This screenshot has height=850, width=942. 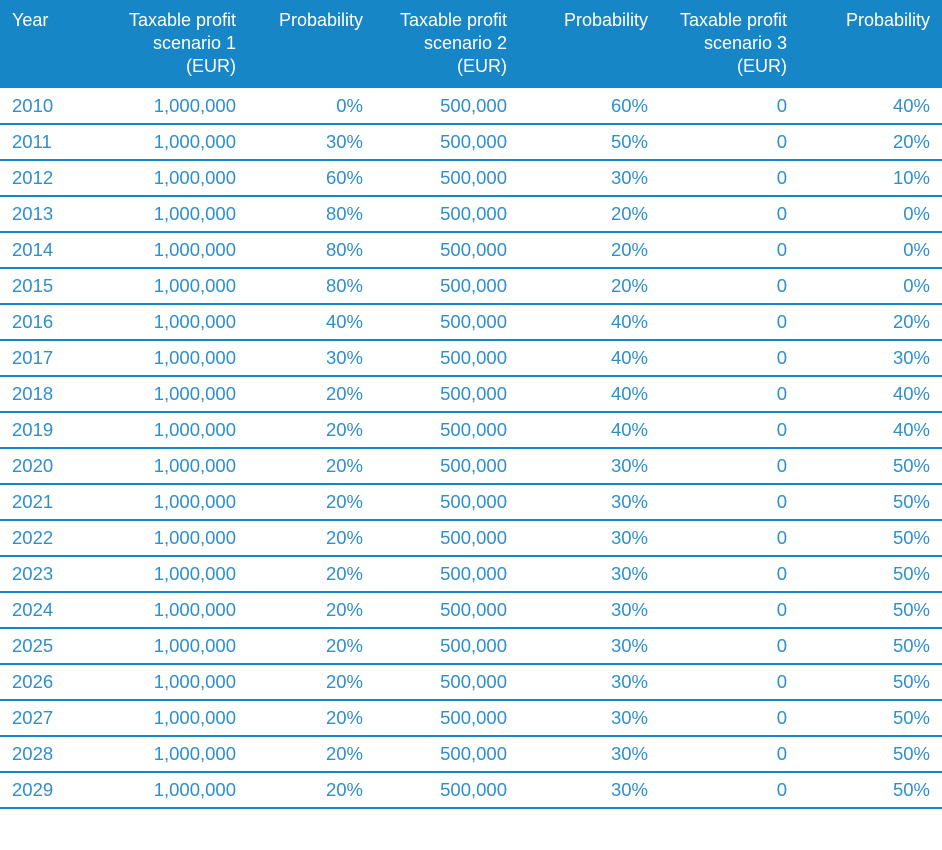 What do you see at coordinates (40, 430) in the screenshot?
I see `year-cell: 2019` at bounding box center [40, 430].